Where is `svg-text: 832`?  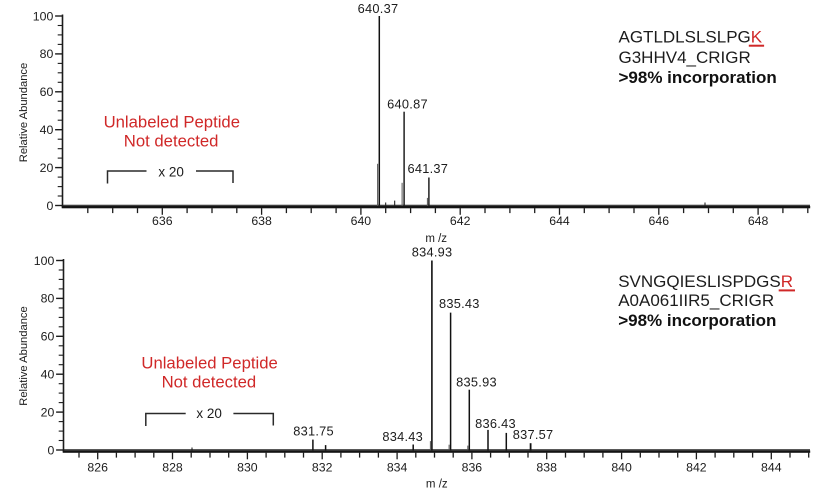
svg-text: 832 is located at coordinates (322, 467).